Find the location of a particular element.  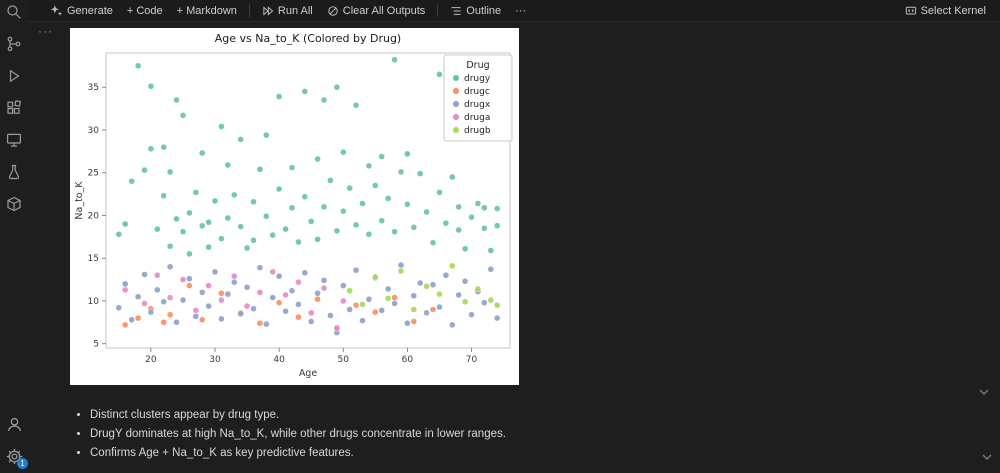

settings-gear-icon: 1 is located at coordinates (16, 458).